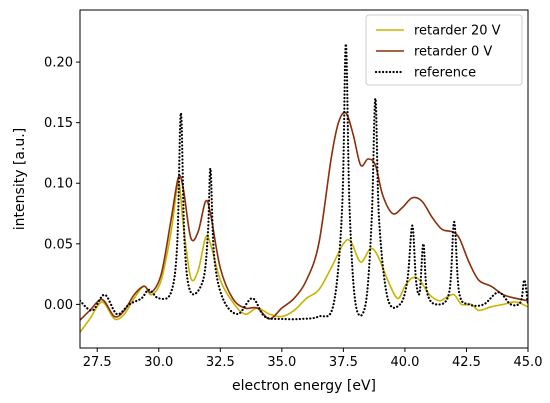 This screenshot has height=403, width=550. I want to click on x-tick-label: 42.5, so click(466, 362).